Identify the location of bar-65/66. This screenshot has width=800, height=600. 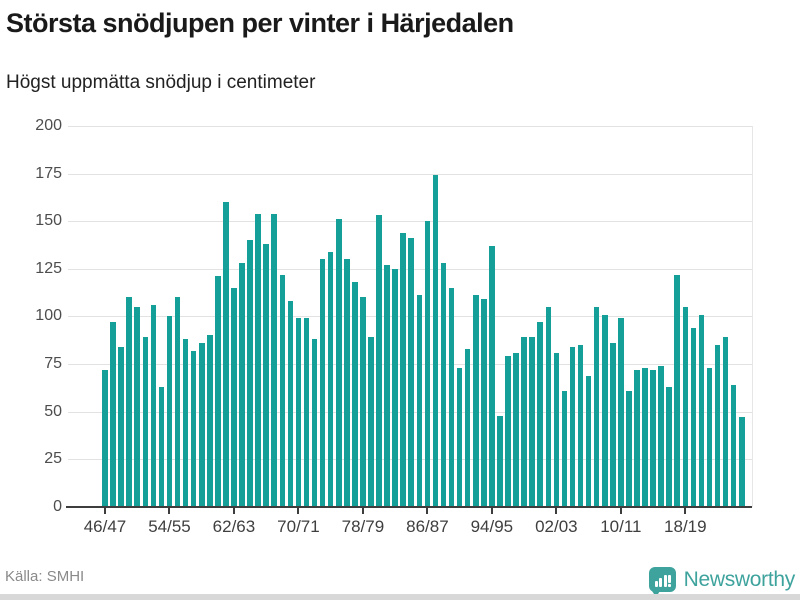
(258, 360).